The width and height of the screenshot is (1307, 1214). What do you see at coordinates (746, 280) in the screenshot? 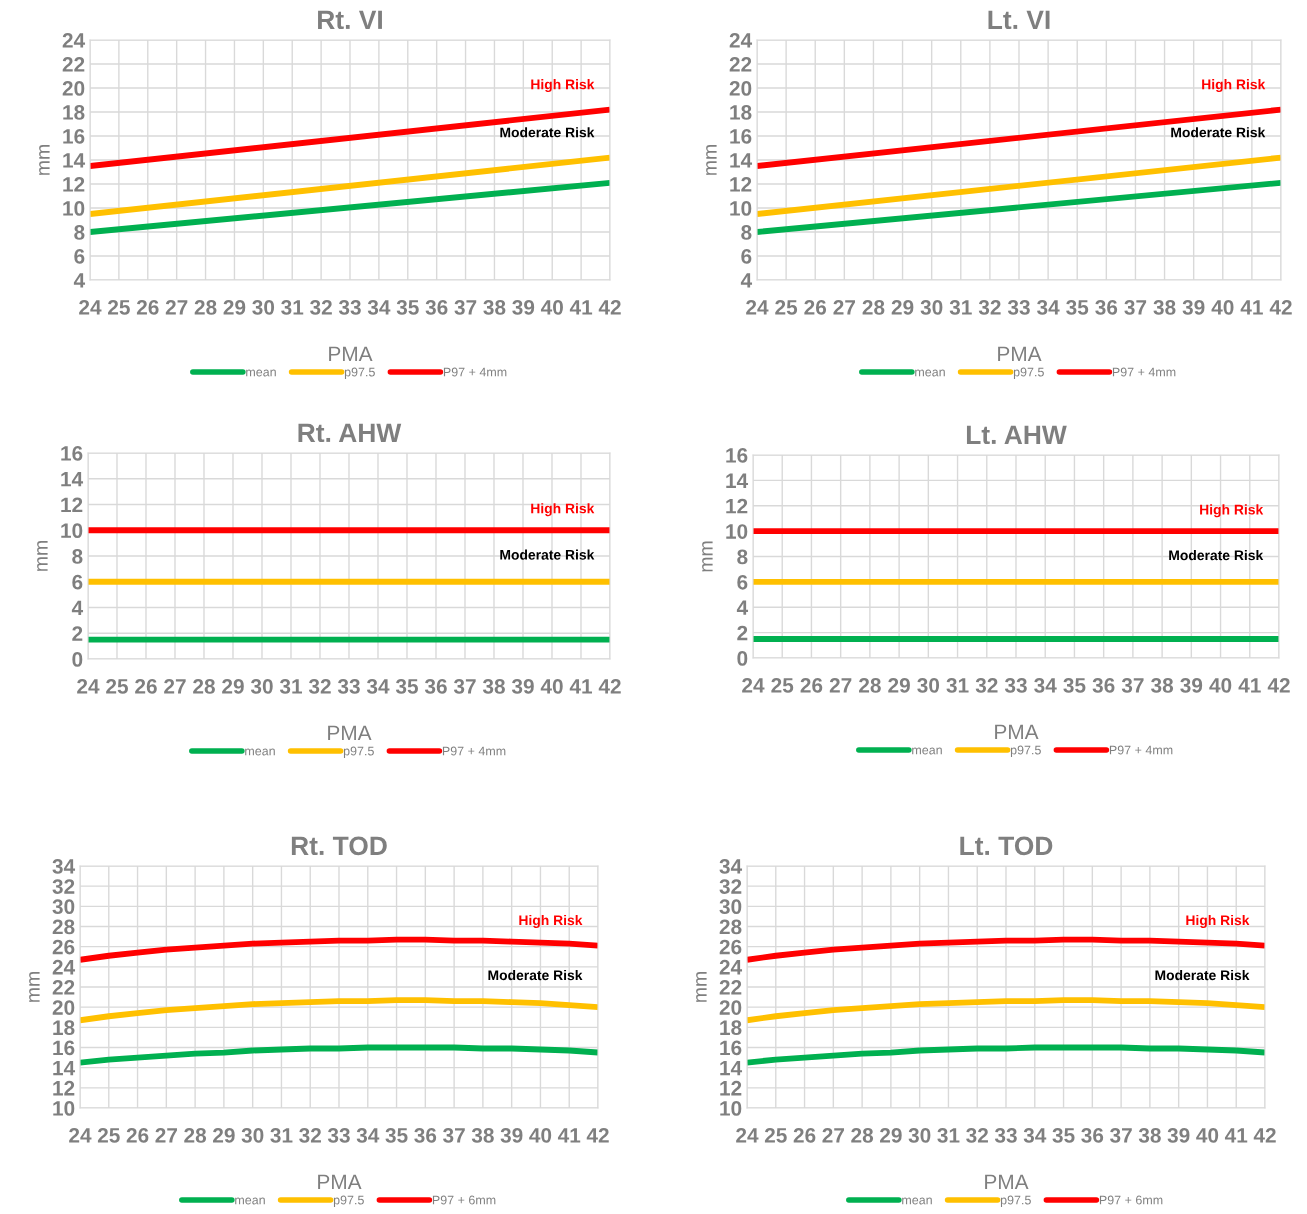
I see `y-tick-label: 4` at bounding box center [746, 280].